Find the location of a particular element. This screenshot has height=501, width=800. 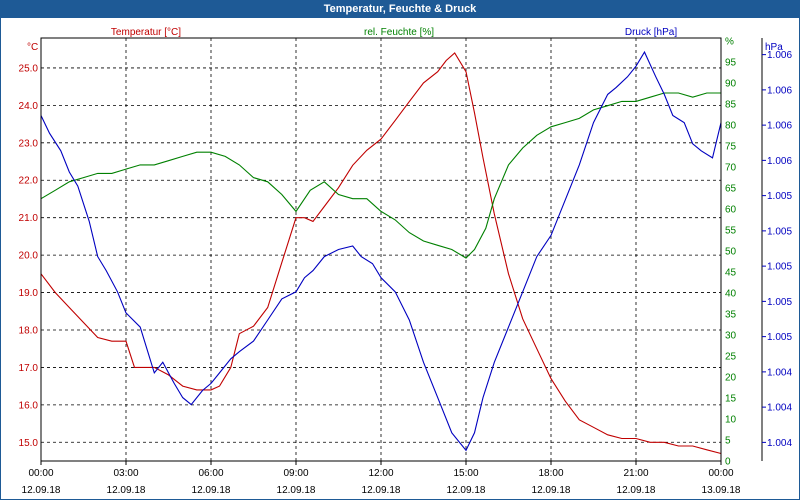

humidity-tick-label: 50 is located at coordinates (731, 252).